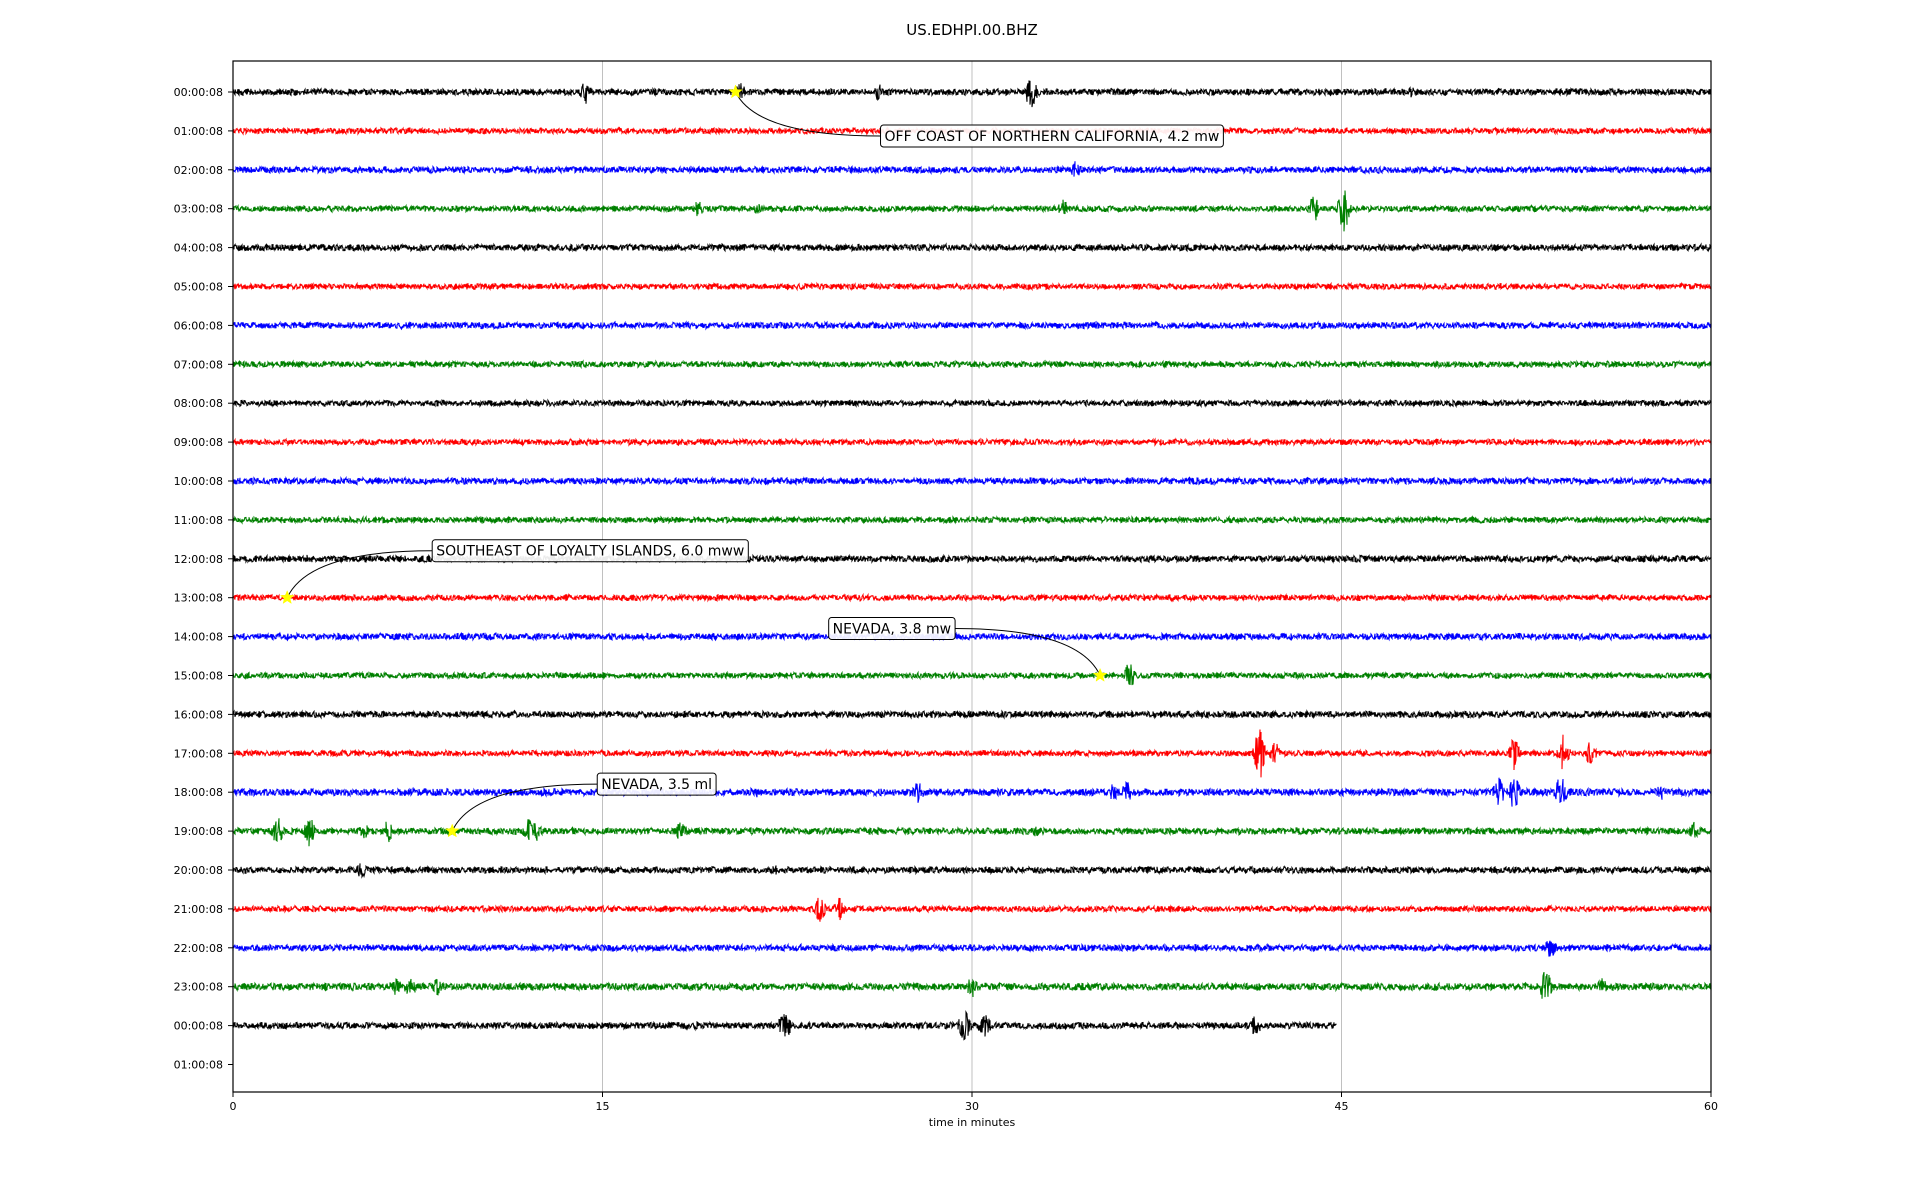 This screenshot has height=1200, width=1920. I want to click on row-time-label: 23:00:08, so click(198, 987).